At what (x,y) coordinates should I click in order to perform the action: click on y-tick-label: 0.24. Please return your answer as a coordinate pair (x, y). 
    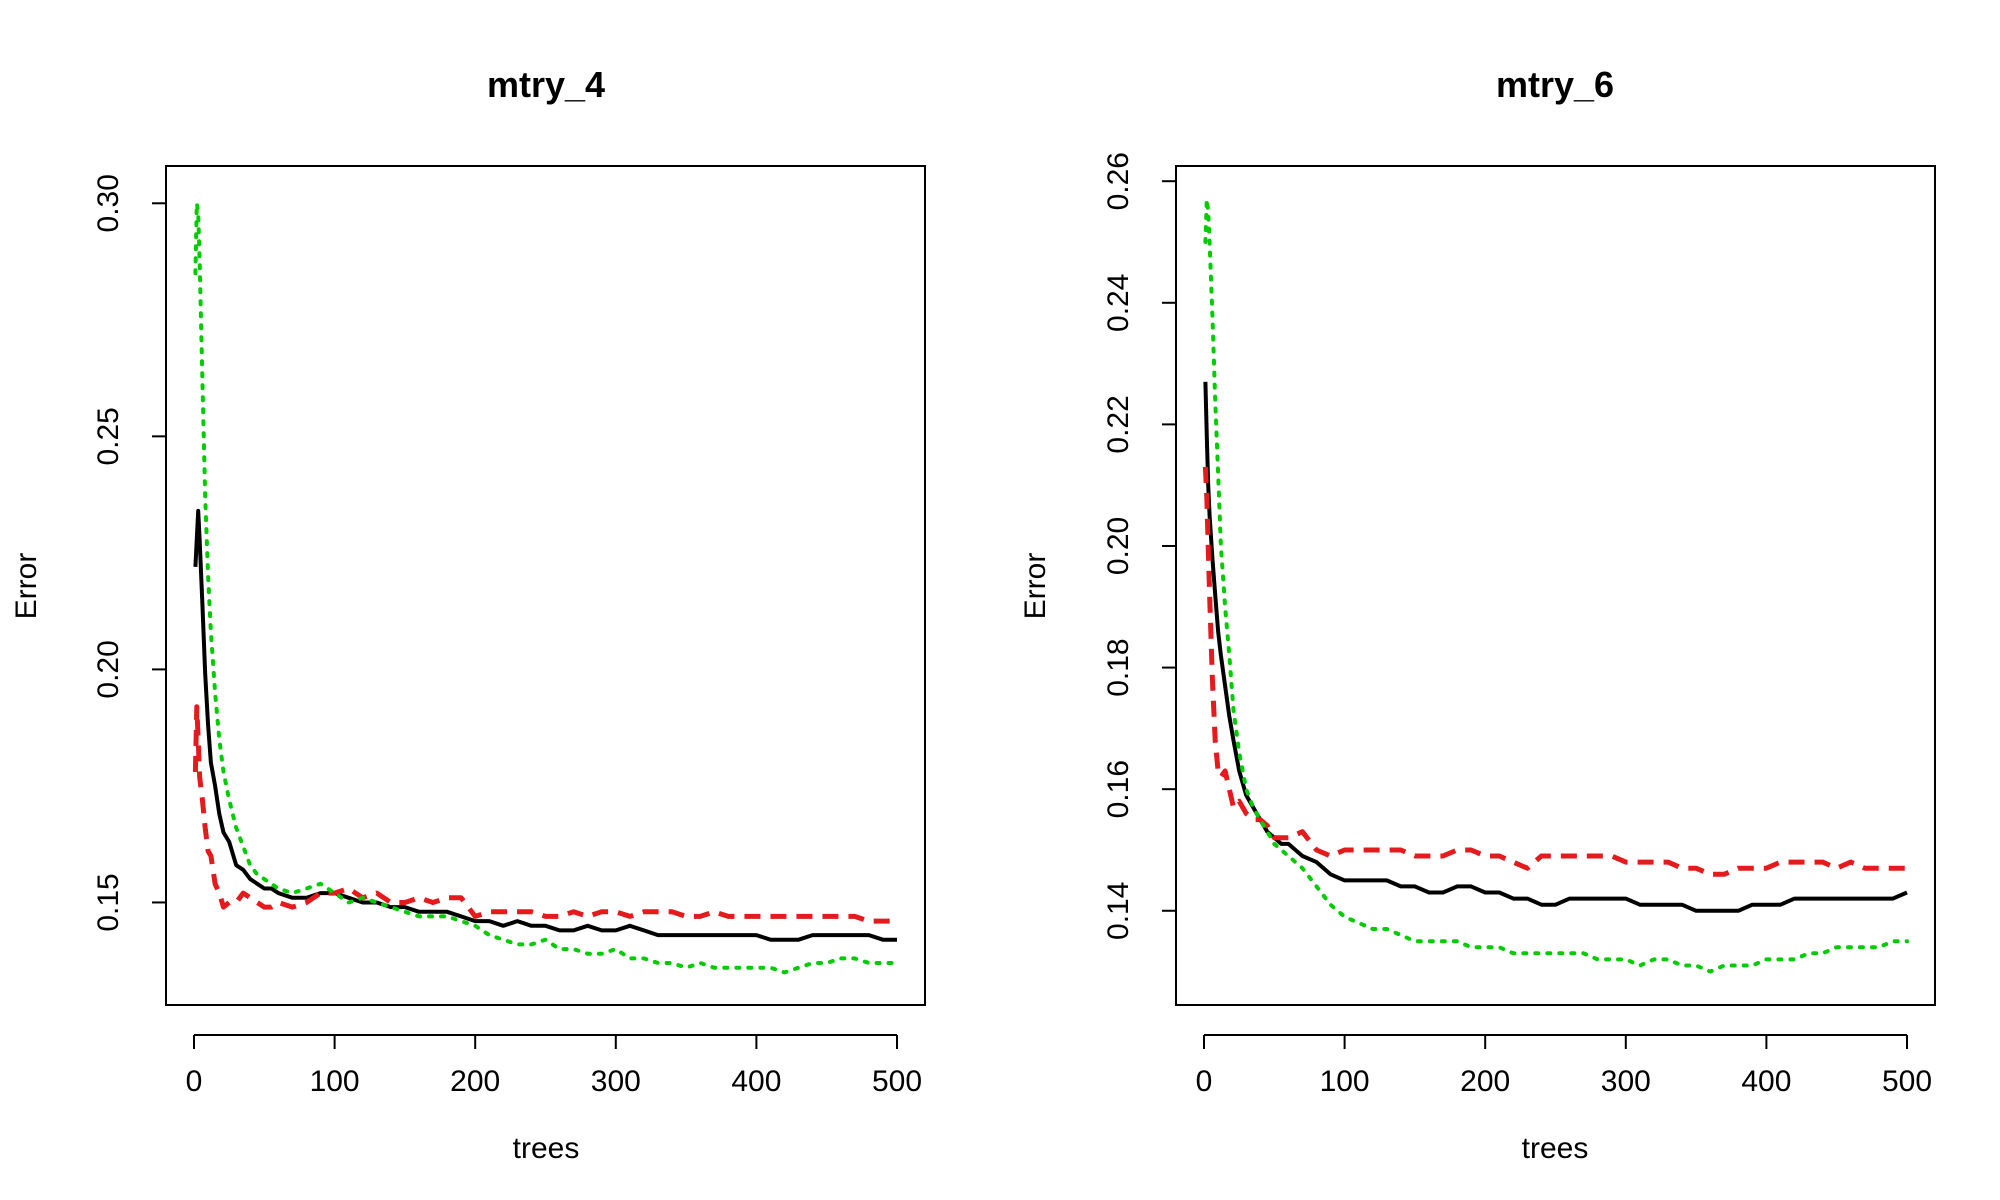
    Looking at the image, I should click on (1118, 303).